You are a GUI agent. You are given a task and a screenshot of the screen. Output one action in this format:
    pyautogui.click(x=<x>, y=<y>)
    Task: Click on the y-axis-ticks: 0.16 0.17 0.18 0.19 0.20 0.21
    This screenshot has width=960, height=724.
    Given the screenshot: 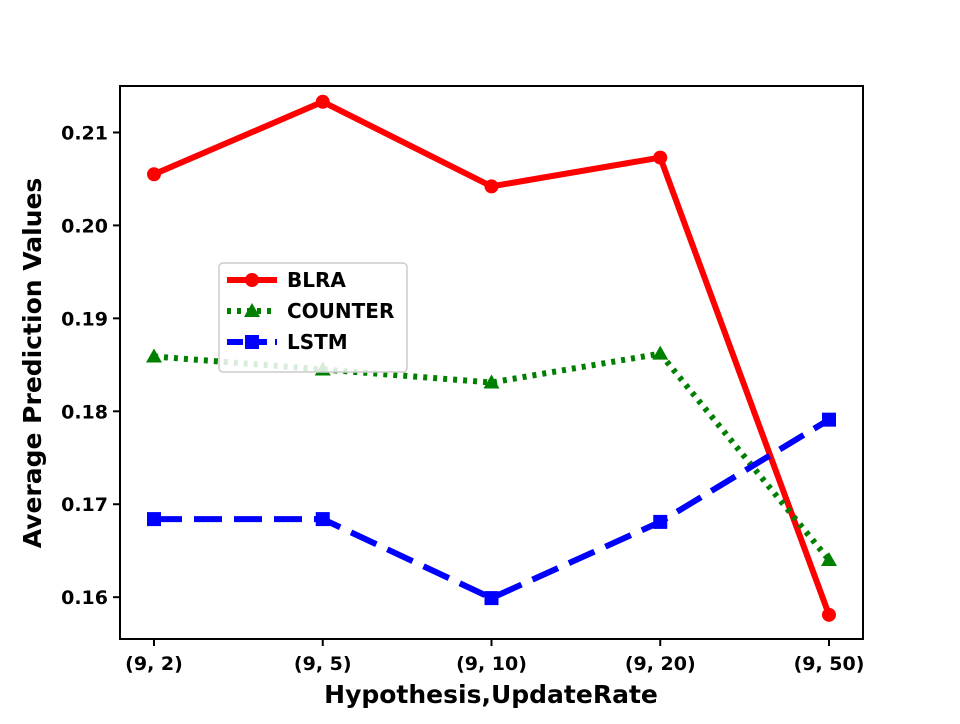 What is the action you would take?
    pyautogui.click(x=90, y=365)
    